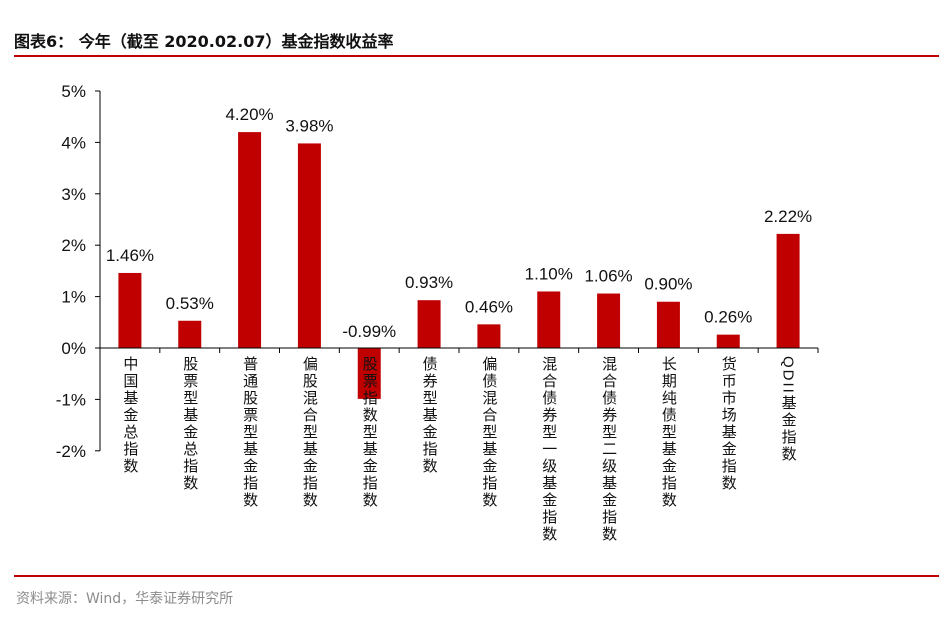 The width and height of the screenshot is (947, 621). Describe the element at coordinates (549, 273) in the screenshot. I see `value-label: 1.10%` at that location.